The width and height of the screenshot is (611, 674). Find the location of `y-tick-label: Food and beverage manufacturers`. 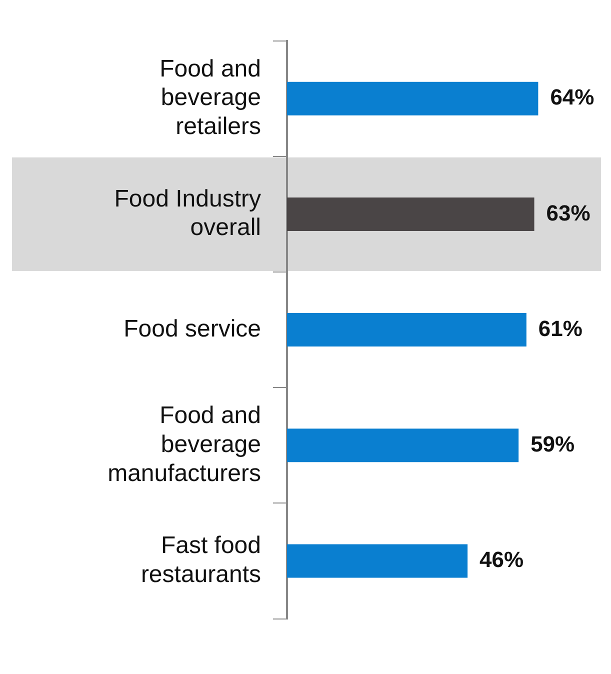

y-tick-label: Food and beverage manufacturers is located at coordinates (184, 444).